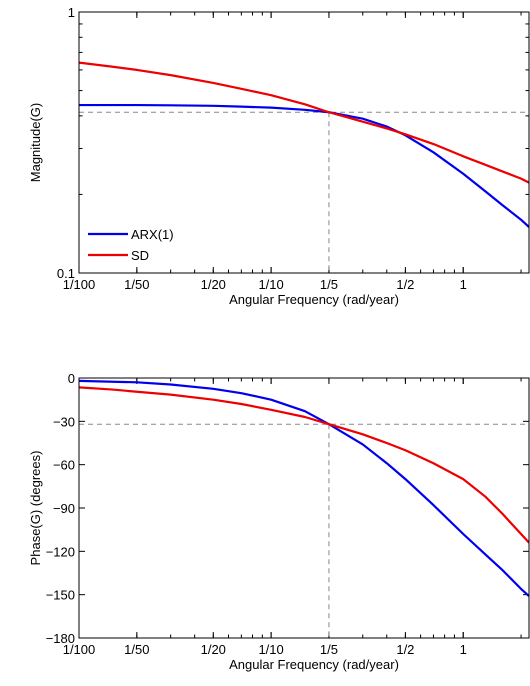  Describe the element at coordinates (64, 465) in the screenshot. I see `y-tick-label: −60` at that location.